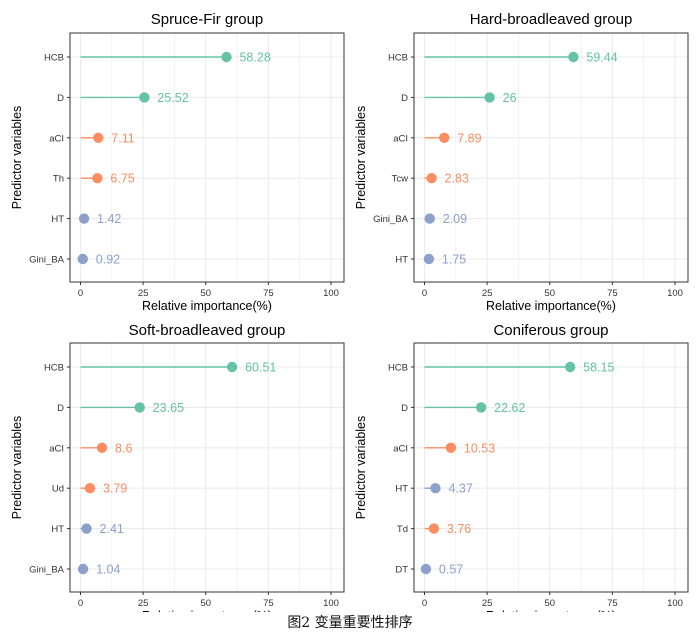 Image resolution: width=700 pixels, height=636 pixels. What do you see at coordinates (402, 529) in the screenshot?
I see `y-tick-label: Td` at bounding box center [402, 529].